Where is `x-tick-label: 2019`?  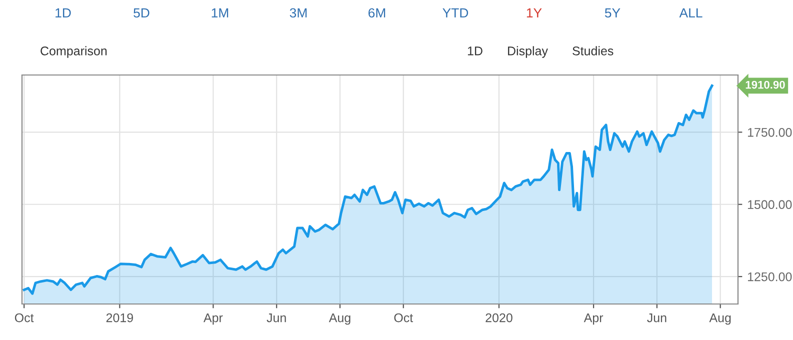
x-tick-label: 2019 is located at coordinates (119, 317).